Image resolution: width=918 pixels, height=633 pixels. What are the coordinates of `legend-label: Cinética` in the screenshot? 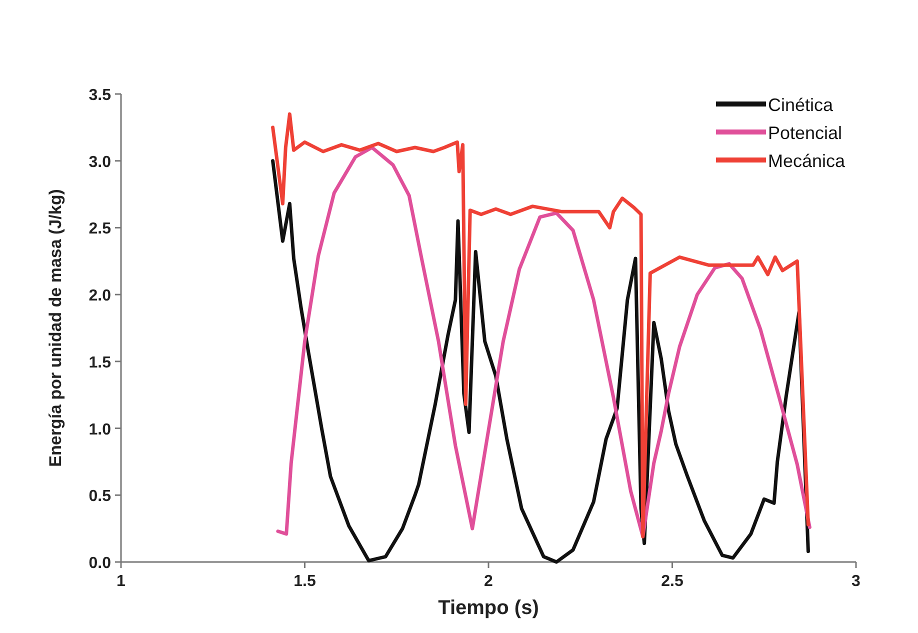 It's located at (801, 105).